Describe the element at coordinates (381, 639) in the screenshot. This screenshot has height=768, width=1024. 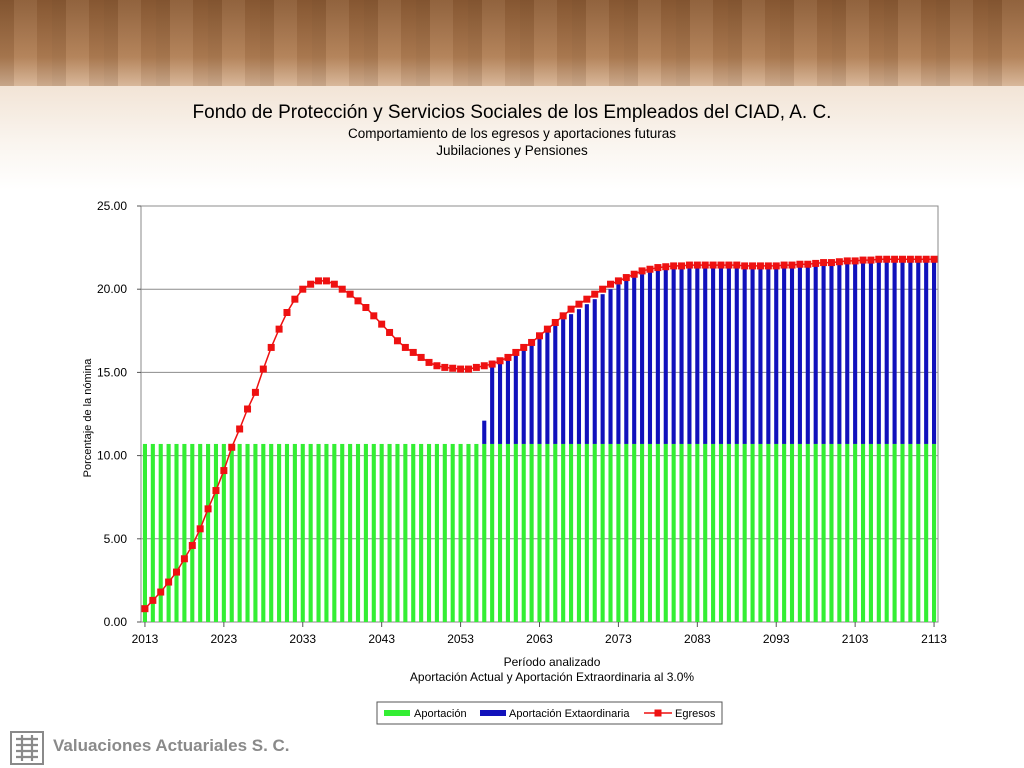
I see `x-tick-label: 2043` at that location.